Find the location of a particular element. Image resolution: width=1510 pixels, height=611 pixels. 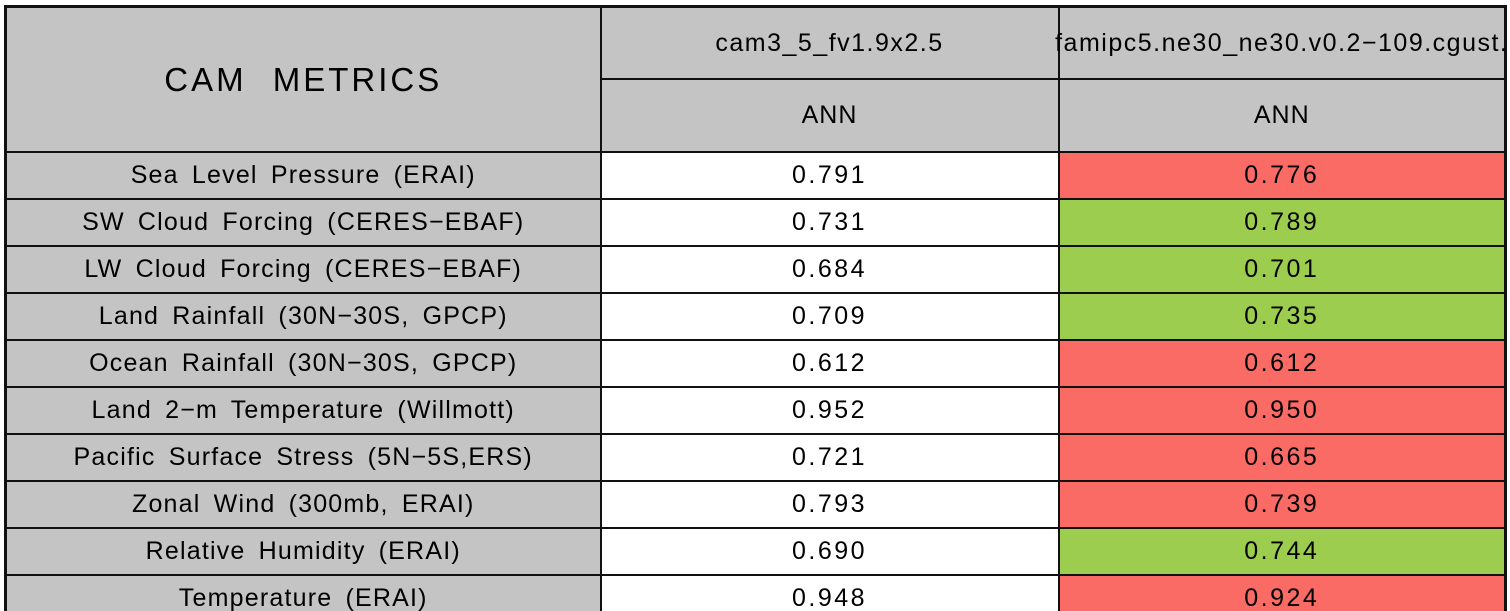

model-1-label: cam3_5_fv1.9x2.5 is located at coordinates (829, 42).